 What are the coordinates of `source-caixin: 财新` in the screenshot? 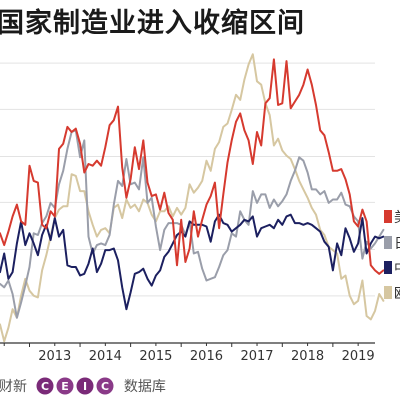 It's located at (13, 387).